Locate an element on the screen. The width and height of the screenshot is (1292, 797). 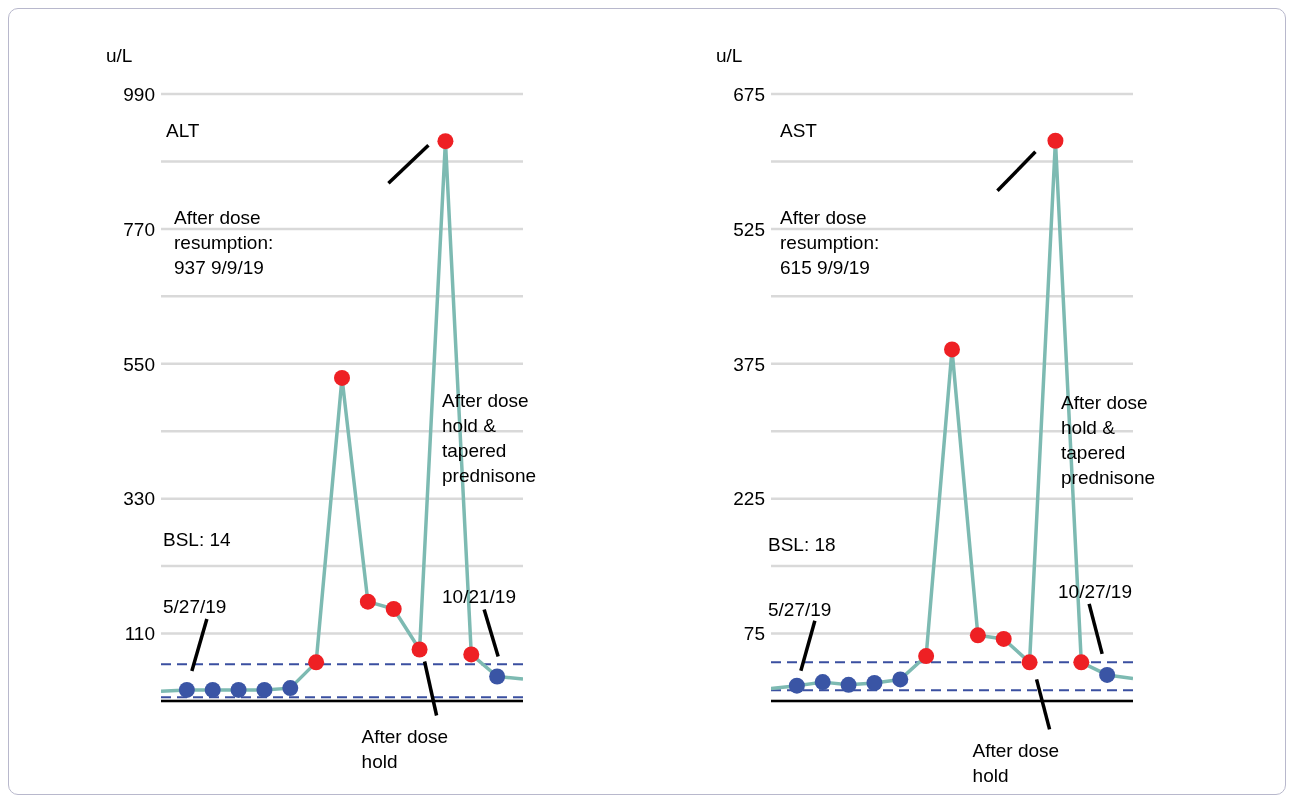
y-tick-label: 550 is located at coordinates (139, 364).